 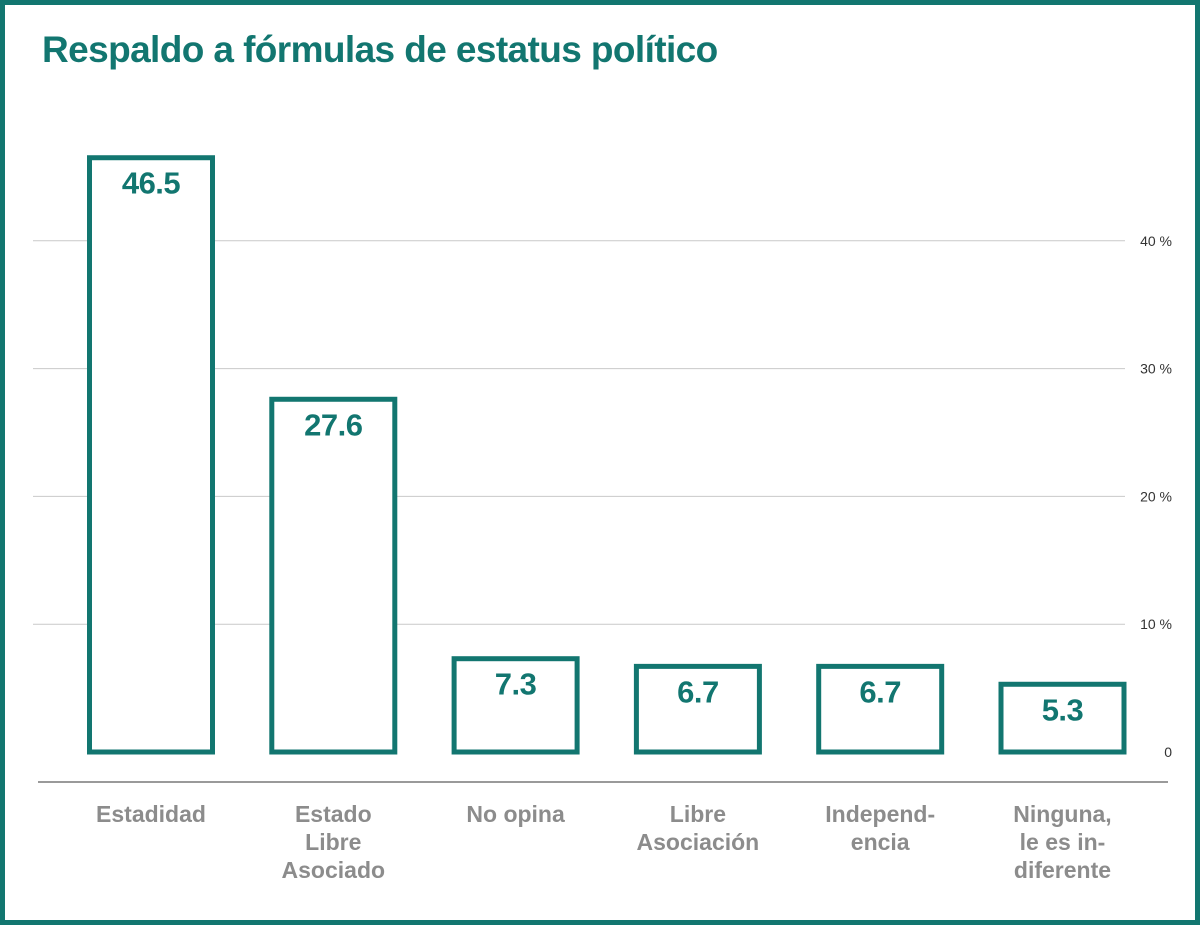 What do you see at coordinates (380, 49) in the screenshot?
I see `chart-title: Respaldo a fórmulas de estatus político` at bounding box center [380, 49].